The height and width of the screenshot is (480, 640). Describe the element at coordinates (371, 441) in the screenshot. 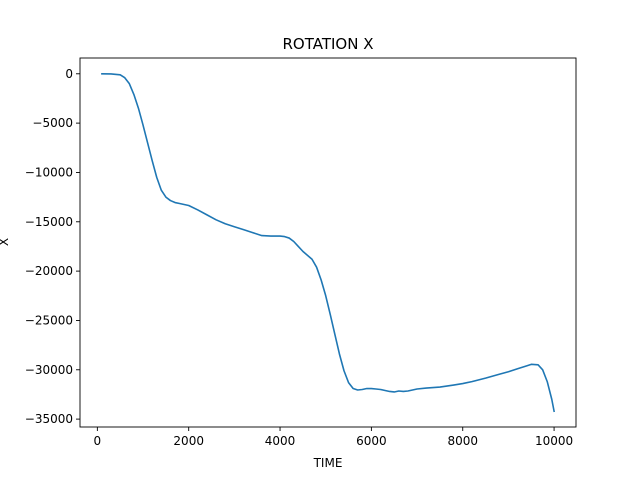

I see `x-tick-label: 6000` at that location.